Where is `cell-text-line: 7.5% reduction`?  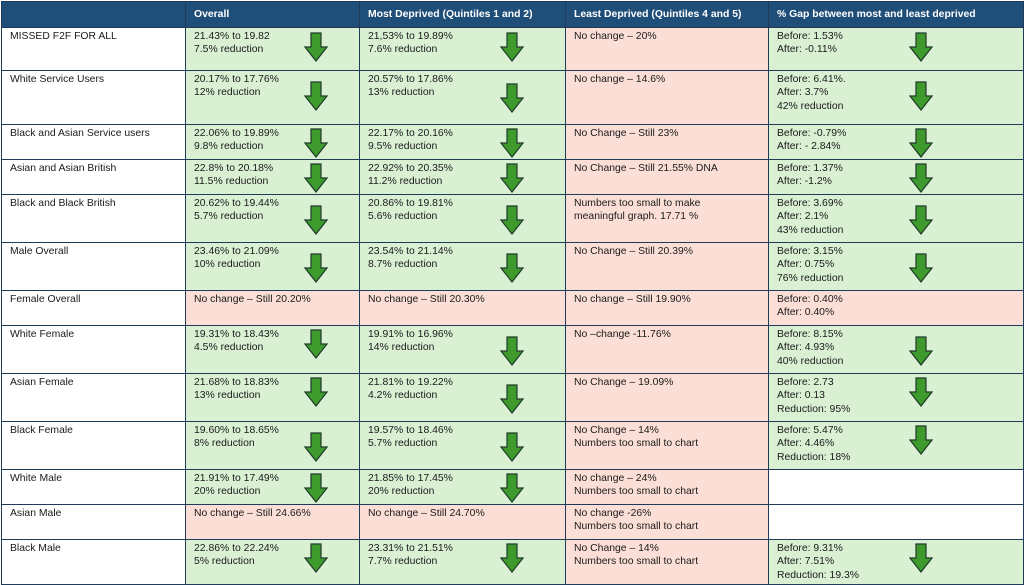
cell-text-line: 7.5% reduction is located at coordinates (229, 50).